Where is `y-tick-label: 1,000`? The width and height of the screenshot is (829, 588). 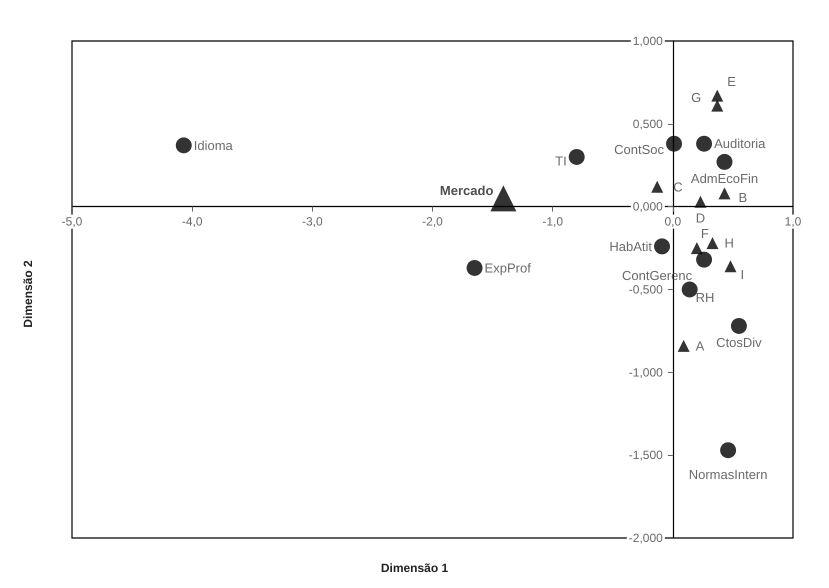
y-tick-label: 1,000 is located at coordinates (648, 41).